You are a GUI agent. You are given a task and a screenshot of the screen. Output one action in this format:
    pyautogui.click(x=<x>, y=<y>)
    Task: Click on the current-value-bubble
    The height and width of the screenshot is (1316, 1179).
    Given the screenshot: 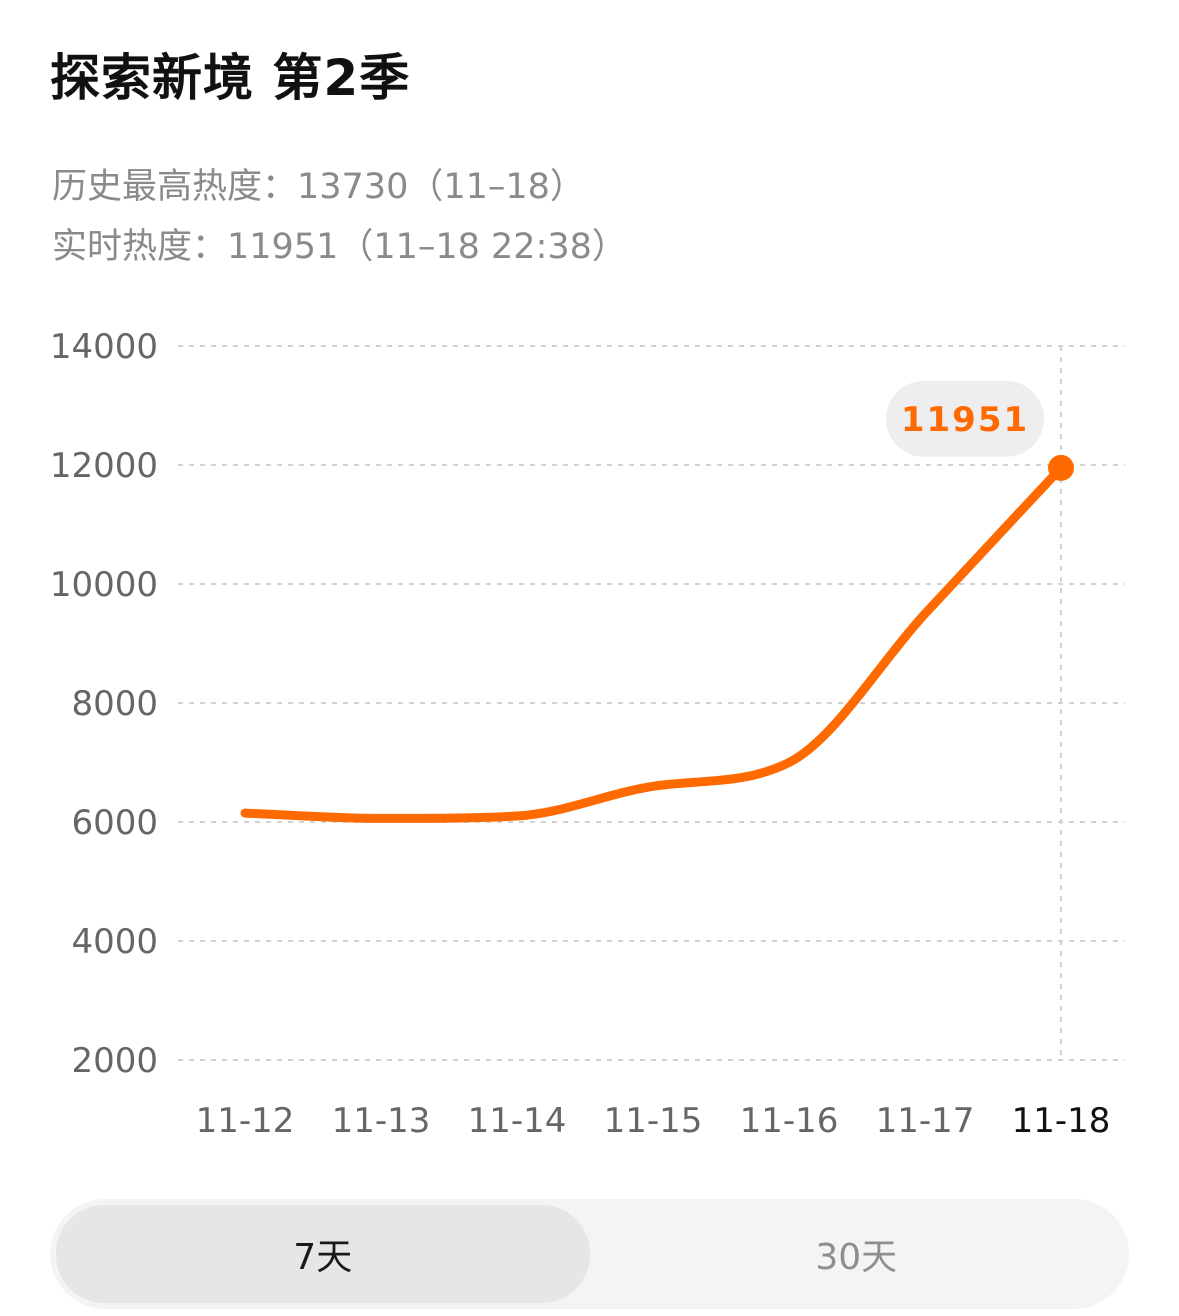 What is the action you would take?
    pyautogui.click(x=965, y=418)
    